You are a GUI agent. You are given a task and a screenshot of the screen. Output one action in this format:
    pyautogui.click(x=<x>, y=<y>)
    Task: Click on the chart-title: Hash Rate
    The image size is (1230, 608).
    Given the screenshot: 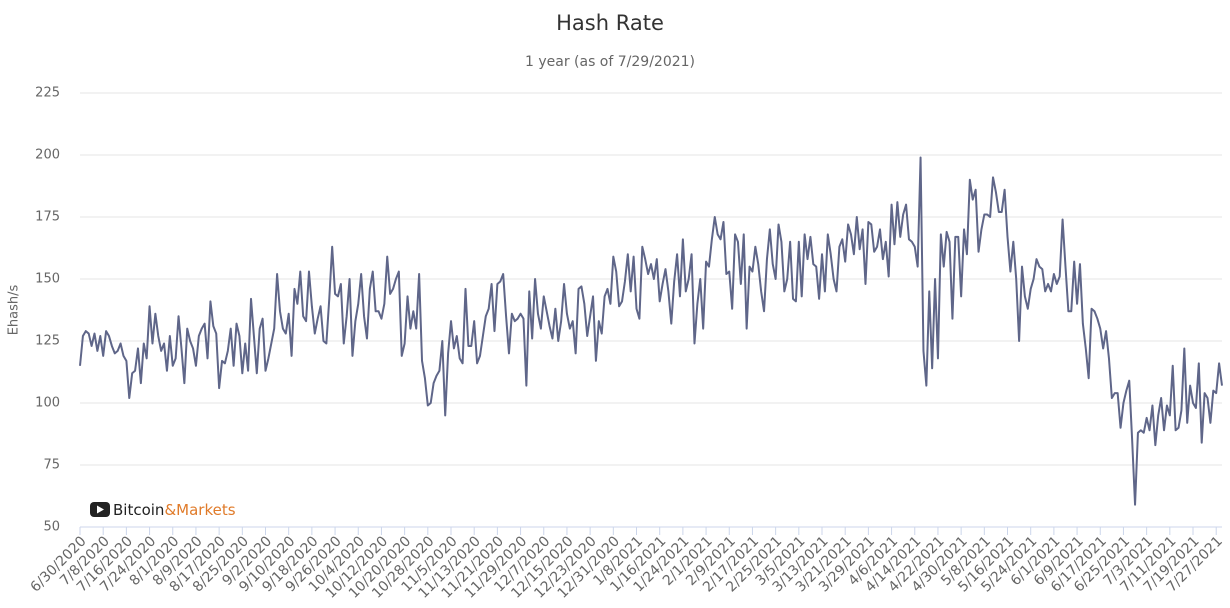 What is the action you would take?
    pyautogui.click(x=610, y=23)
    